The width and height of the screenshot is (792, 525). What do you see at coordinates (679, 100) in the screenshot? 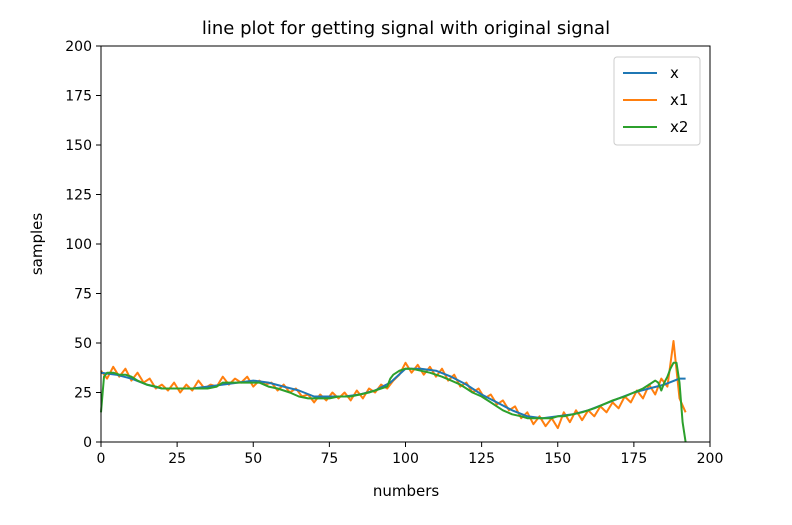
I see `legend-label-x1: x1` at bounding box center [679, 100].